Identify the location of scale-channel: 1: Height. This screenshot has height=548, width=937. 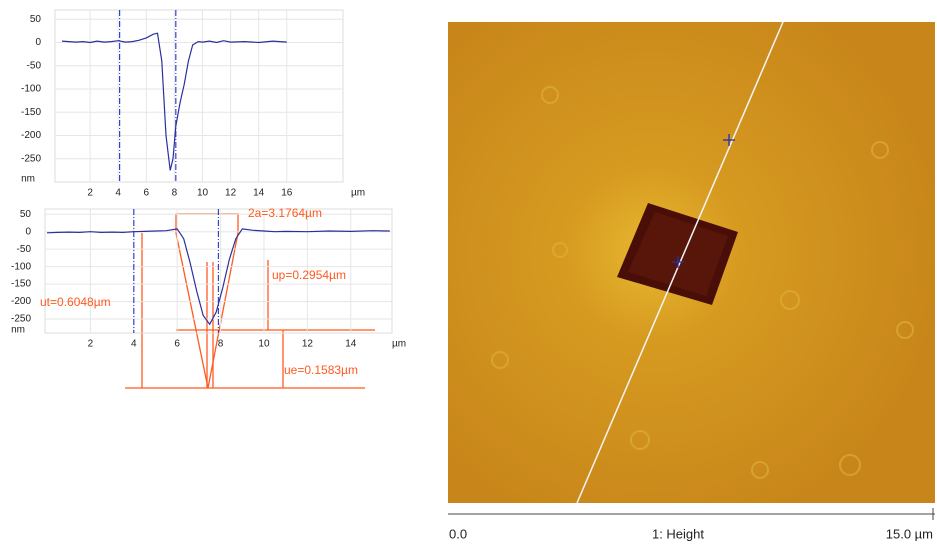
(678, 533).